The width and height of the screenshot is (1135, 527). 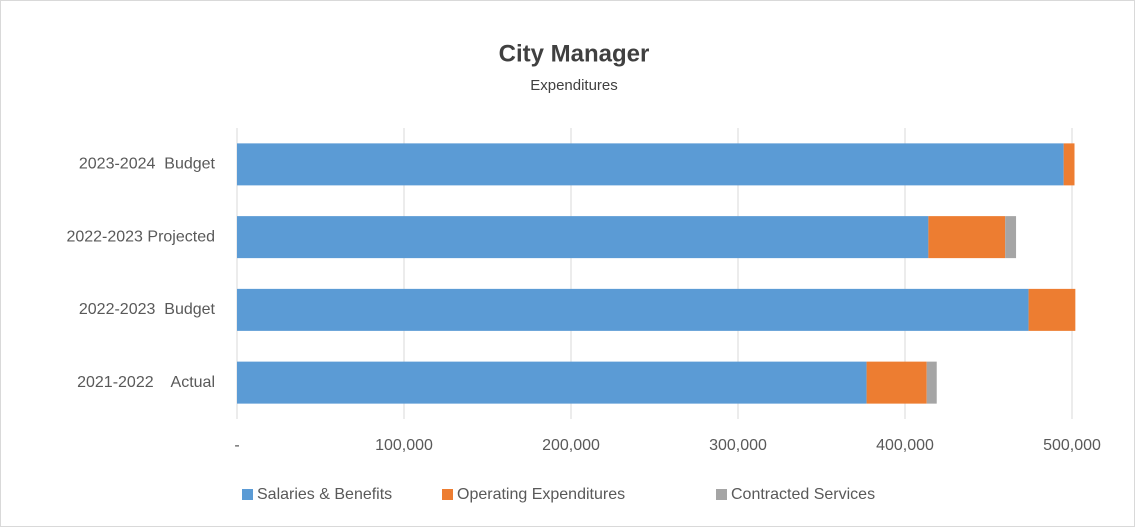 What do you see at coordinates (146, 382) in the screenshot?
I see `y-tick-label: 2021-2022 Actual` at bounding box center [146, 382].